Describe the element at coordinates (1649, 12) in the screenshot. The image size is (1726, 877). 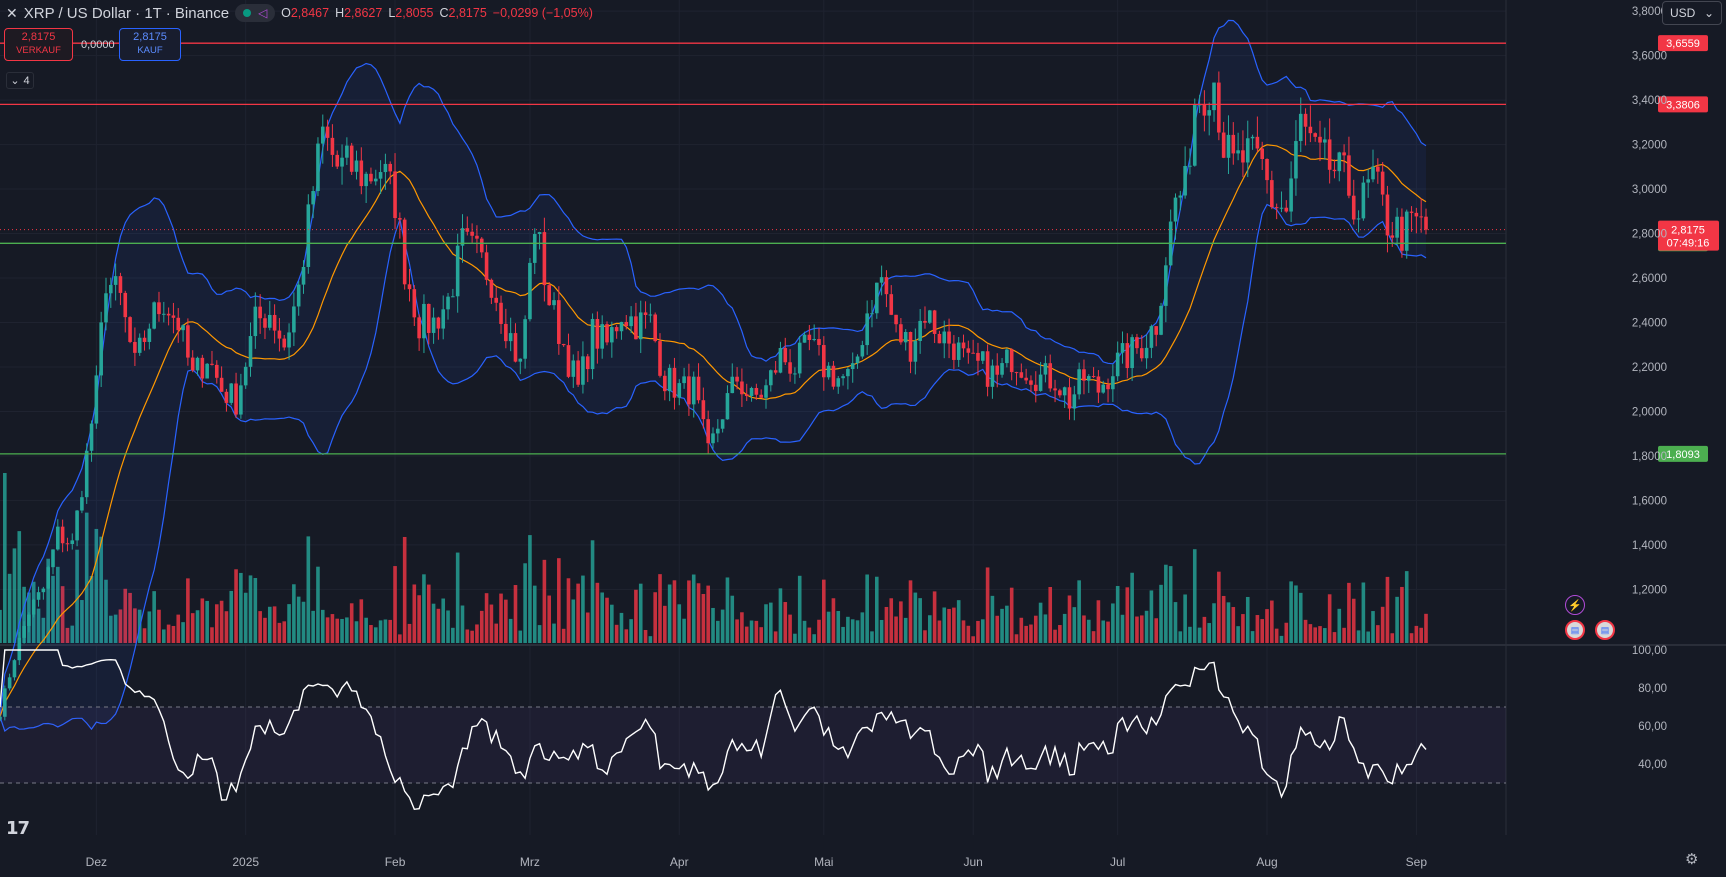
I see `price-tick-label: 3,8000` at that location.